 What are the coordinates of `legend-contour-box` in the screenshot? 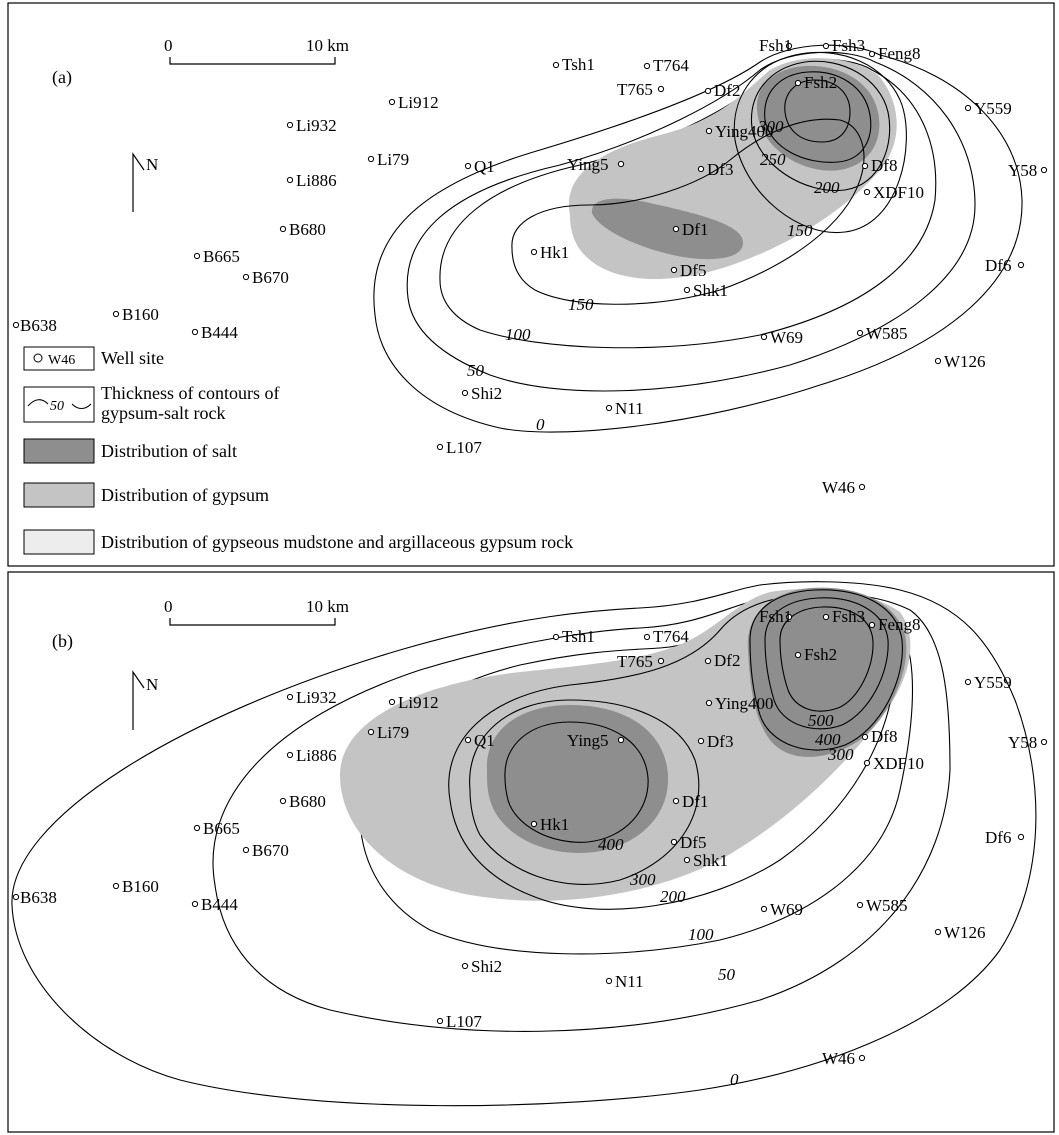 It's located at (59, 404).